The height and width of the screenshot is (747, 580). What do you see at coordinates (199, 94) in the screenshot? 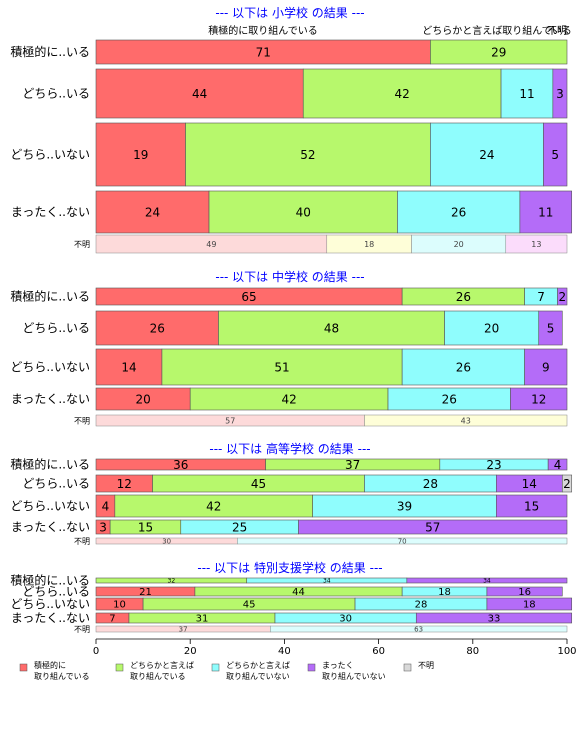
I see `data-label: 44` at bounding box center [199, 94].